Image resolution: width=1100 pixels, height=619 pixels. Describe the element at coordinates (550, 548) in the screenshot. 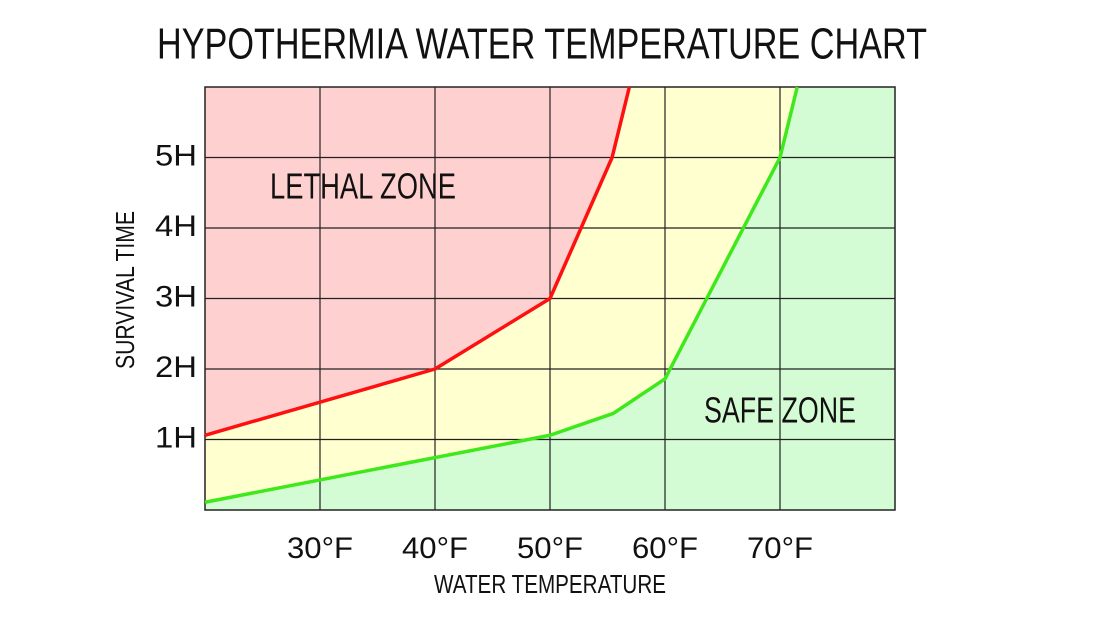

I see `x-tick-label: 50°F` at that location.